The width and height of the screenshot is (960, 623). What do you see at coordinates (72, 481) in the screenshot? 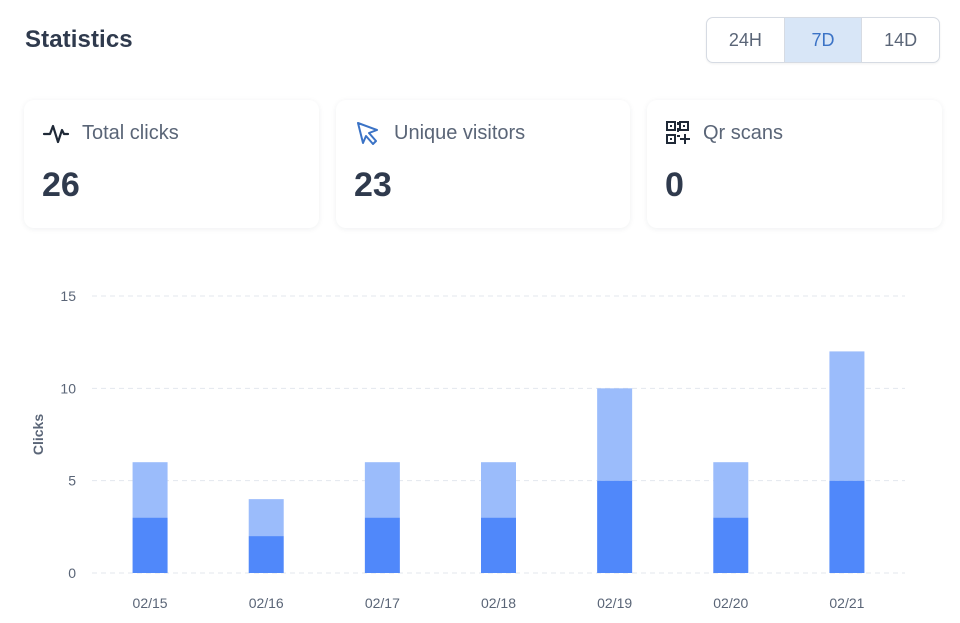
I see `y-tick-label: 5` at bounding box center [72, 481].